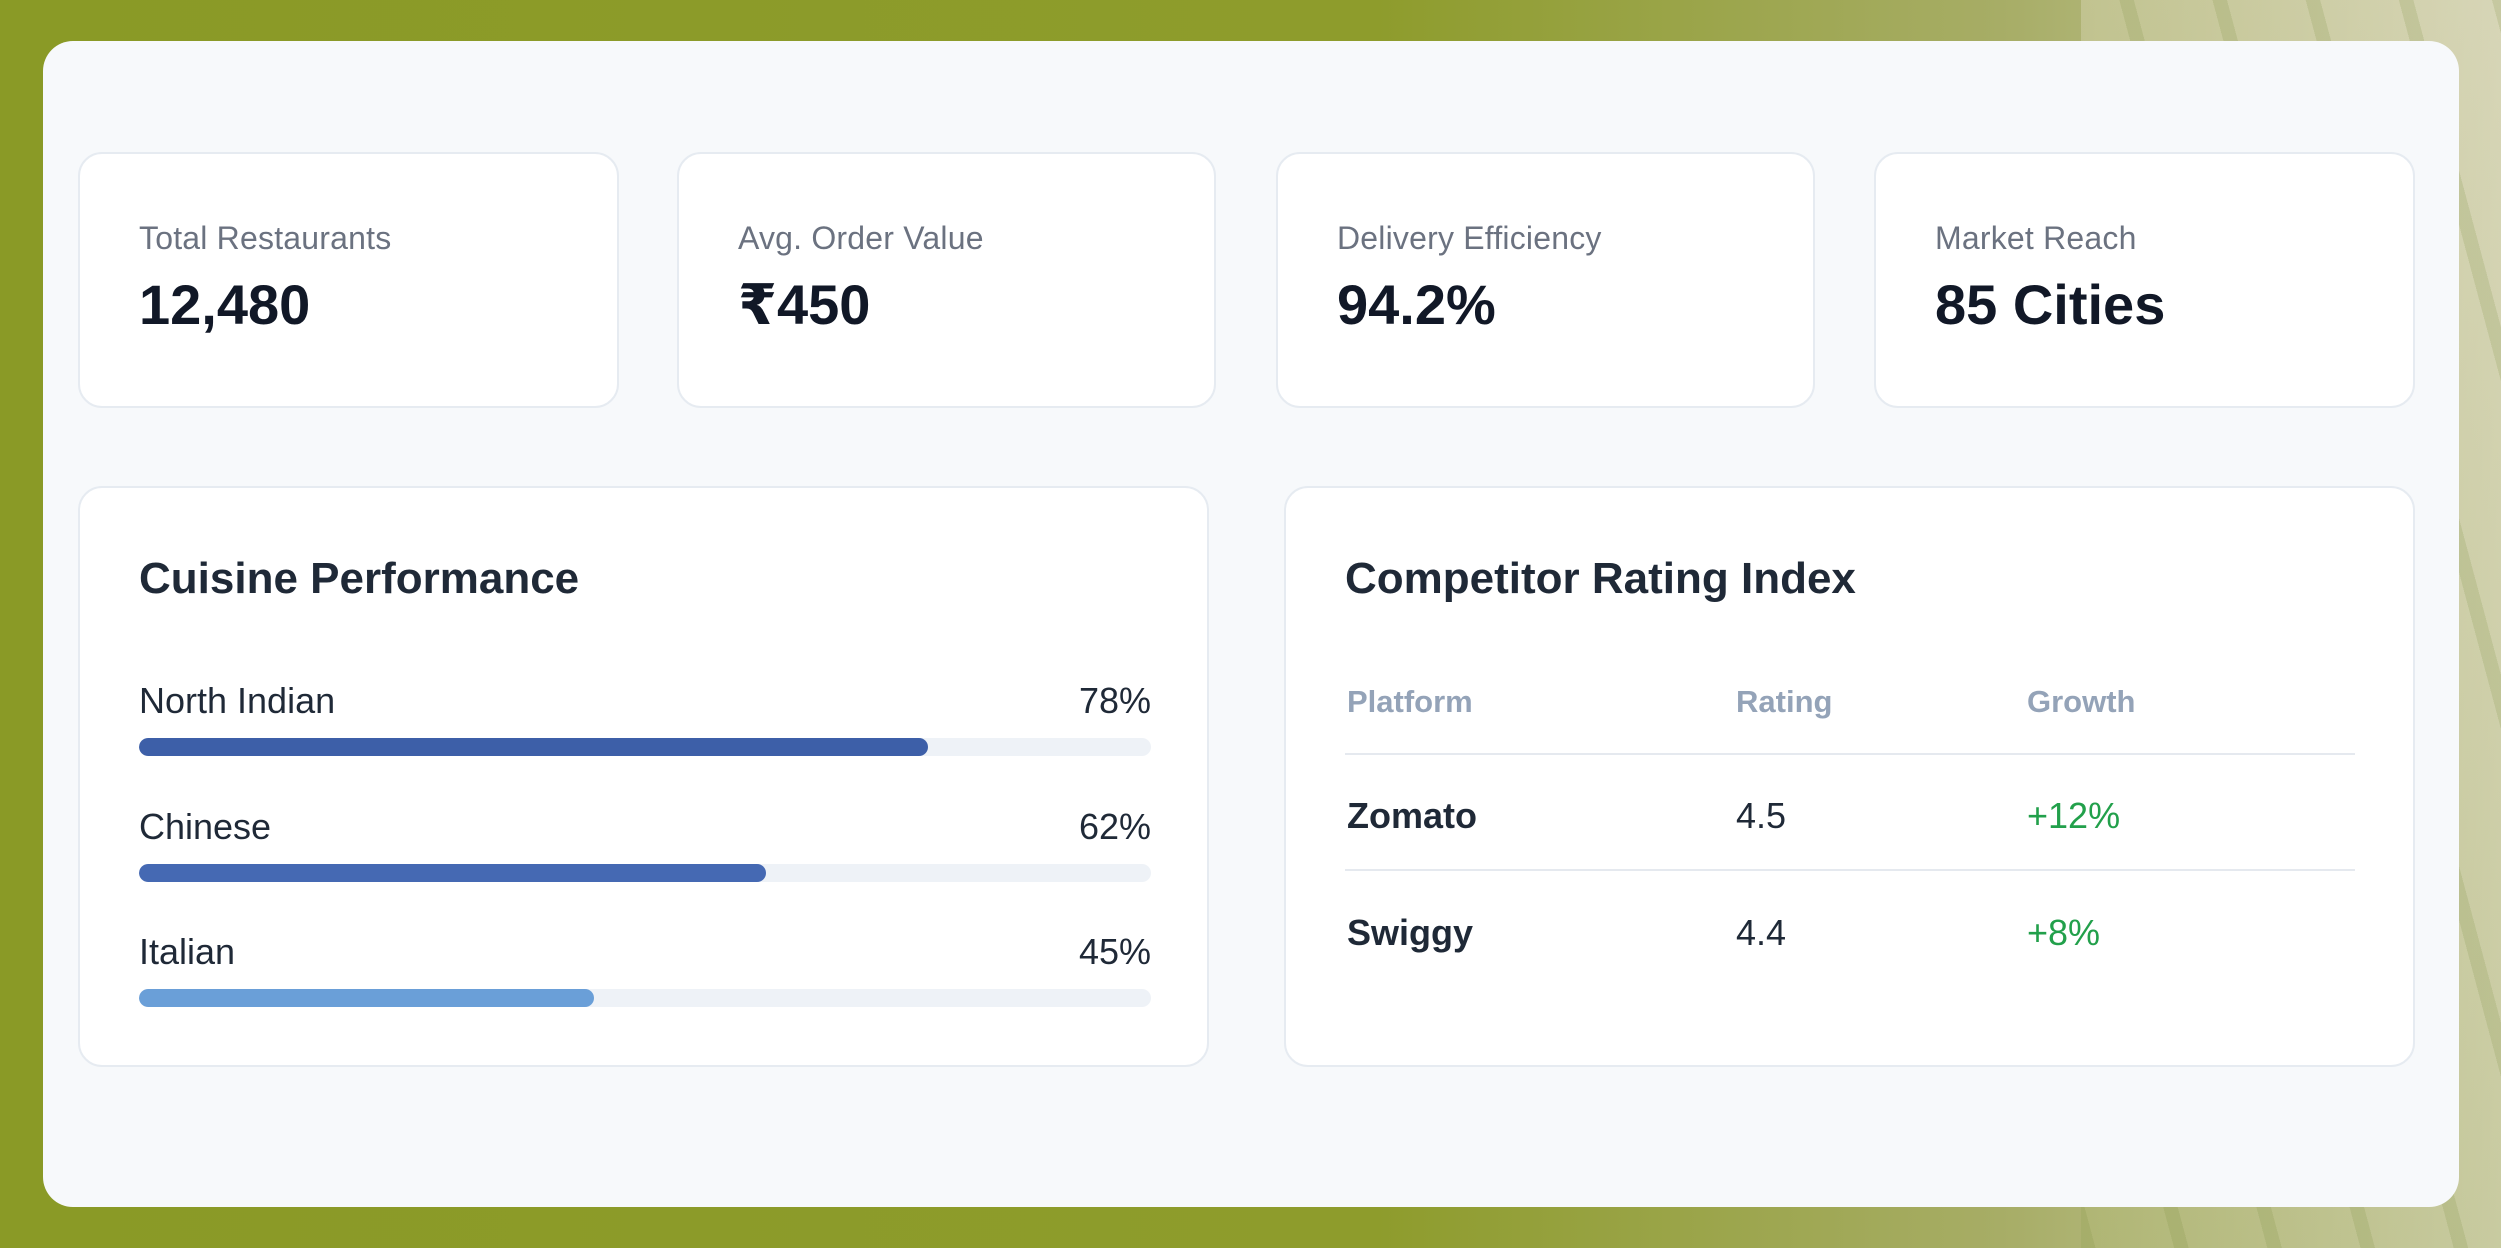 This screenshot has width=2501, height=1248. I want to click on growth-value: +8%, so click(2064, 932).